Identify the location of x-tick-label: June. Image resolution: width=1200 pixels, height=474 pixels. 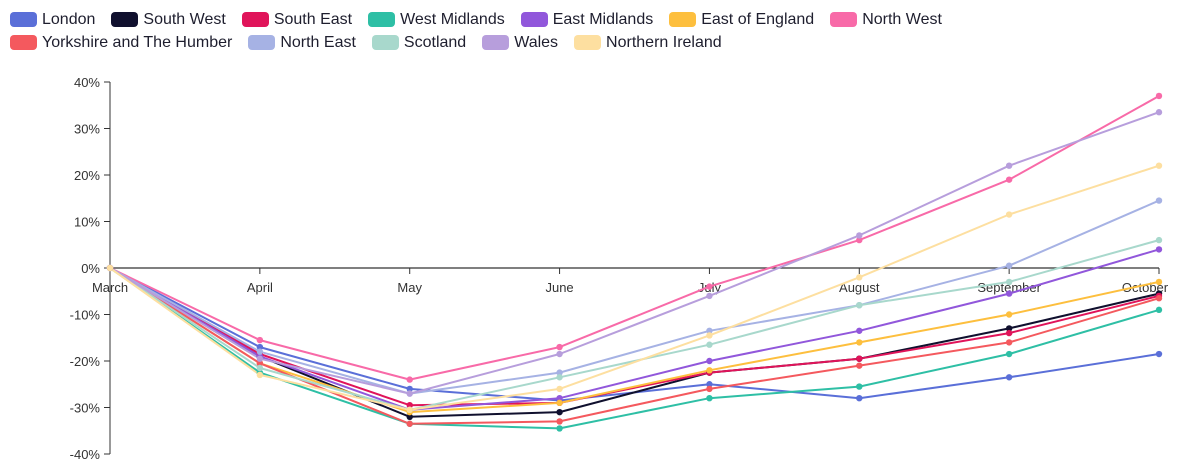
(559, 287).